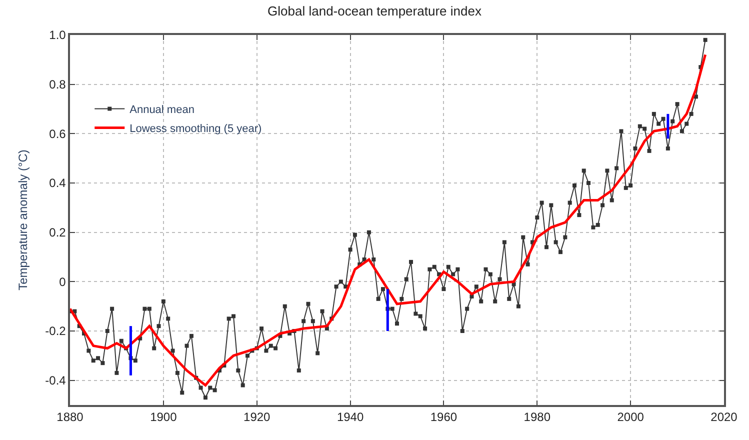 The height and width of the screenshot is (440, 749). What do you see at coordinates (23, 220) in the screenshot?
I see `y-axis-title: Temperature anomaly (°C)` at bounding box center [23, 220].